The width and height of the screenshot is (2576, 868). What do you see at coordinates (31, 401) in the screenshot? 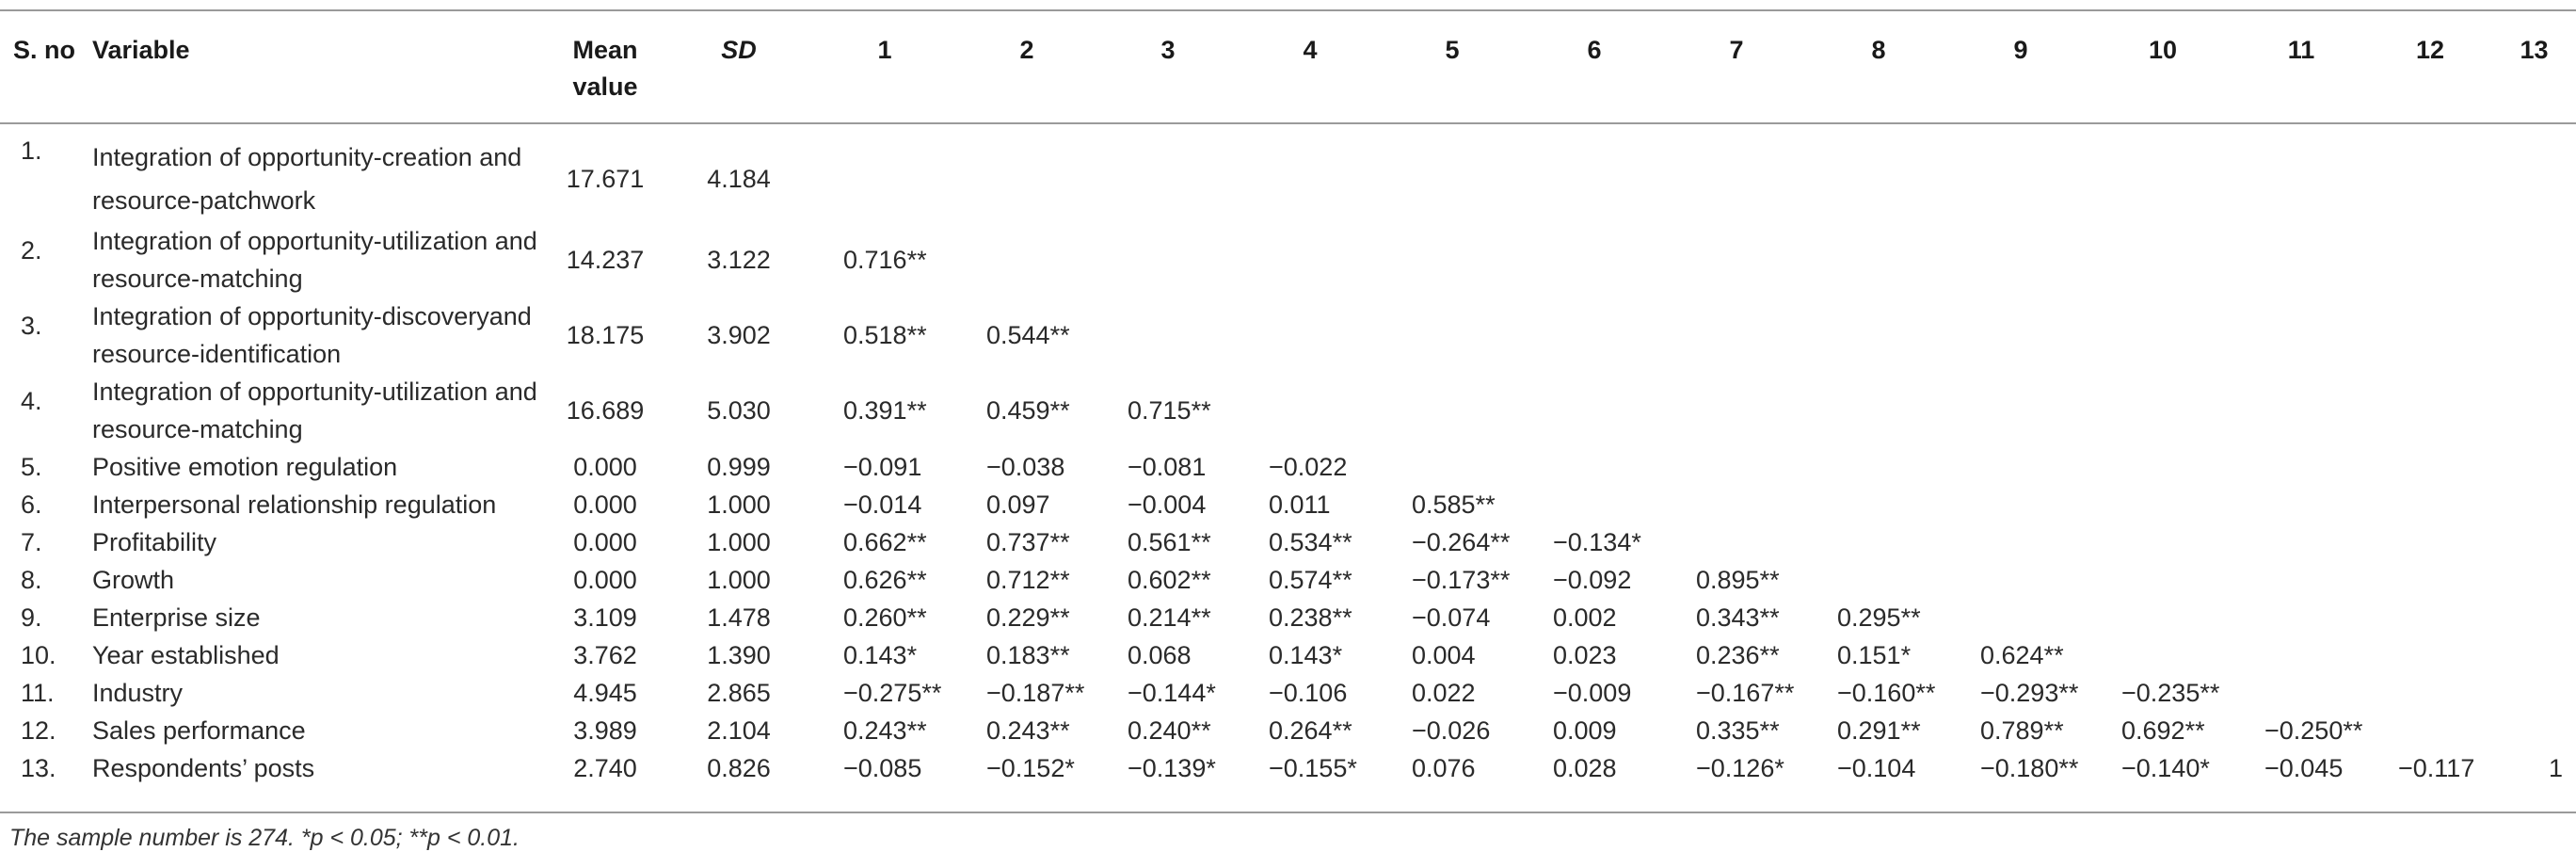
I see `row-number: 4.` at bounding box center [31, 401].